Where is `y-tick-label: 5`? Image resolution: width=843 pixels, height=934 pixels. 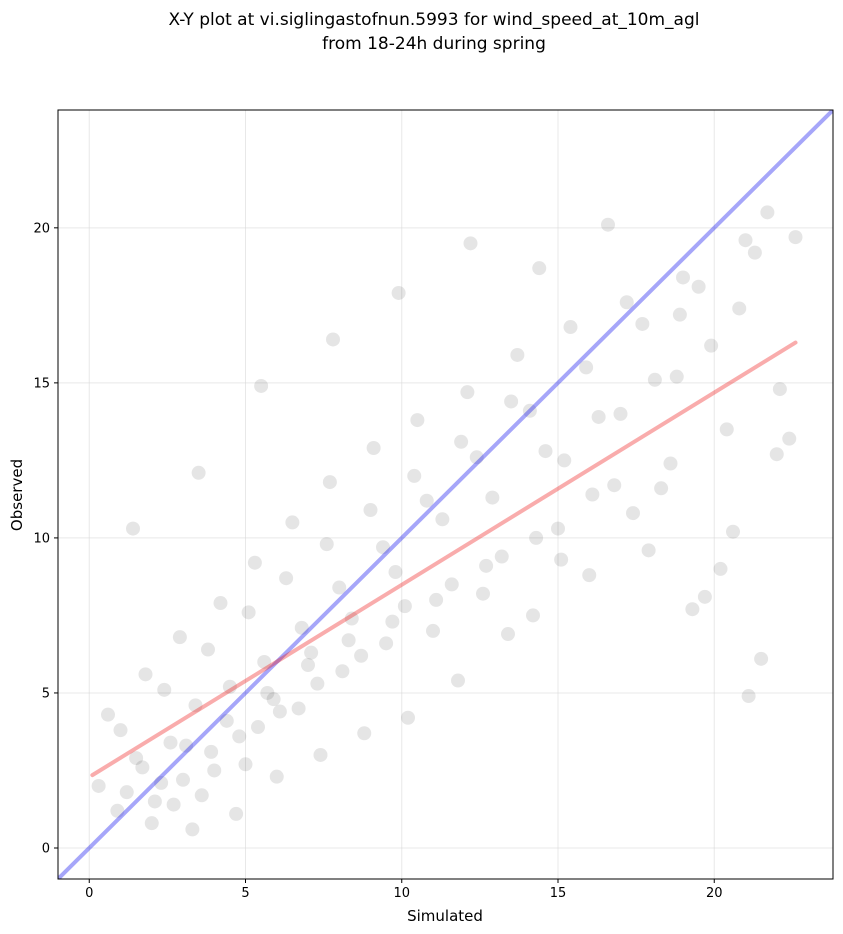 y-tick-label: 5 is located at coordinates (46, 693).